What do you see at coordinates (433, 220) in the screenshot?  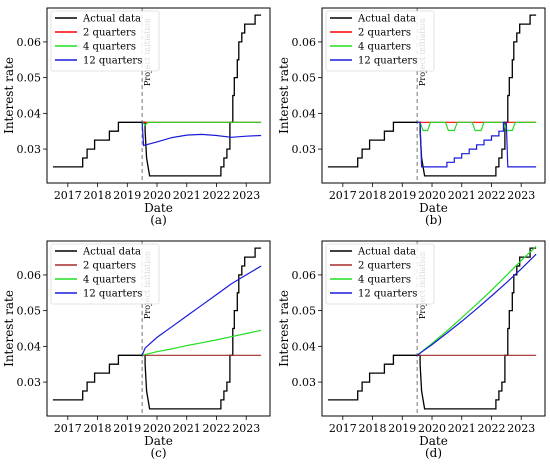 I see `panel-label: (b)` at bounding box center [433, 220].